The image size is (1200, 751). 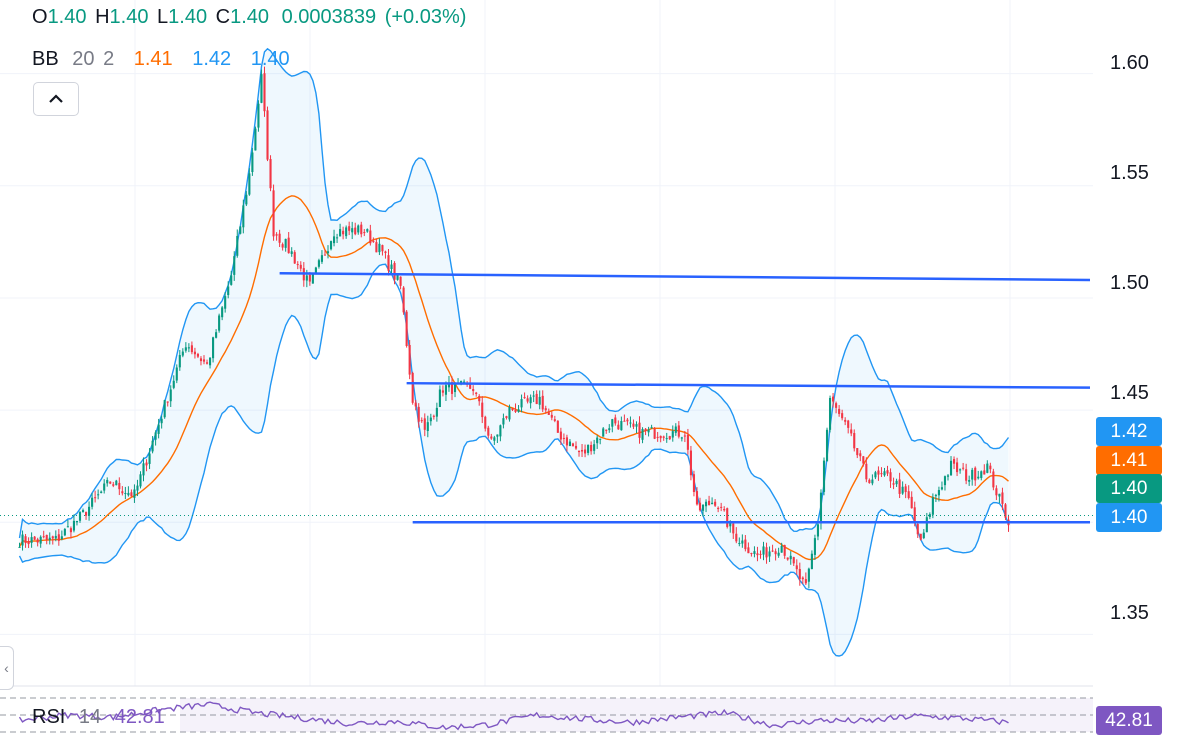 What do you see at coordinates (162, 59) in the screenshot?
I see `bb-legend: BB 20 2 1.41 1.42 1.40` at bounding box center [162, 59].